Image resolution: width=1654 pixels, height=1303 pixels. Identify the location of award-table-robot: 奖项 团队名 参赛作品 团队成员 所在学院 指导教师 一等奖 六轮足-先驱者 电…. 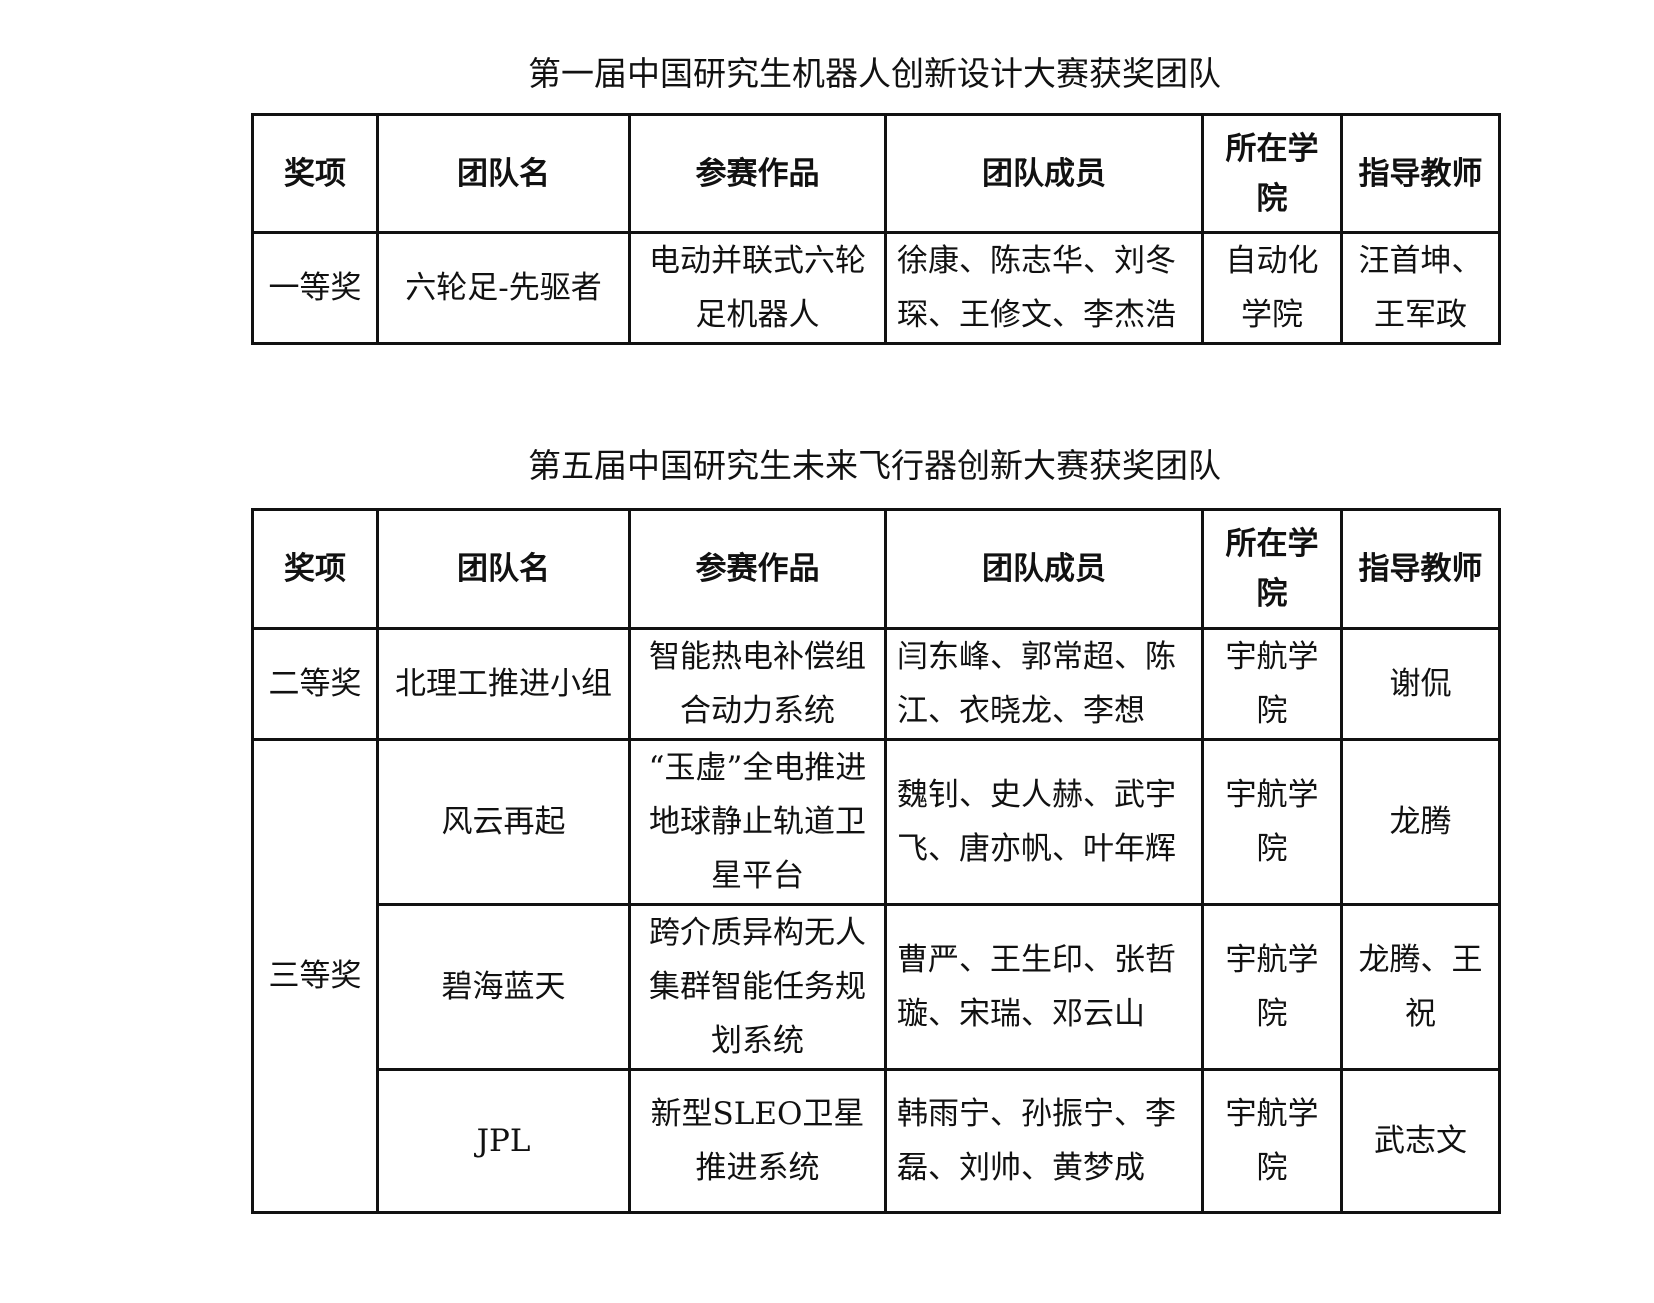
(876, 229).